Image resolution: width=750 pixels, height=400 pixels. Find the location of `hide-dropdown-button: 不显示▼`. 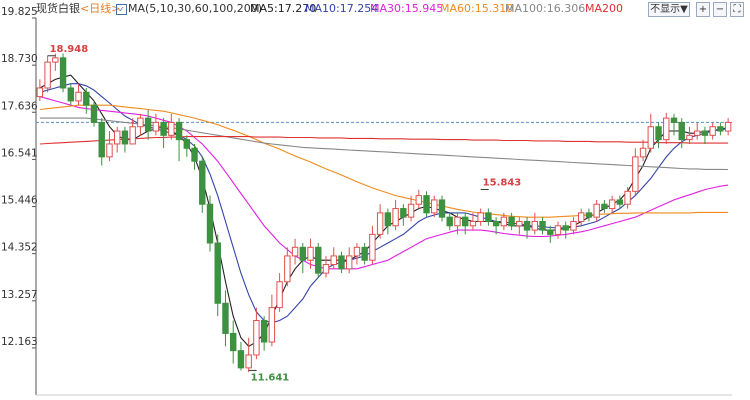

hide-dropdown-button: 不显示▼ is located at coordinates (669, 9).